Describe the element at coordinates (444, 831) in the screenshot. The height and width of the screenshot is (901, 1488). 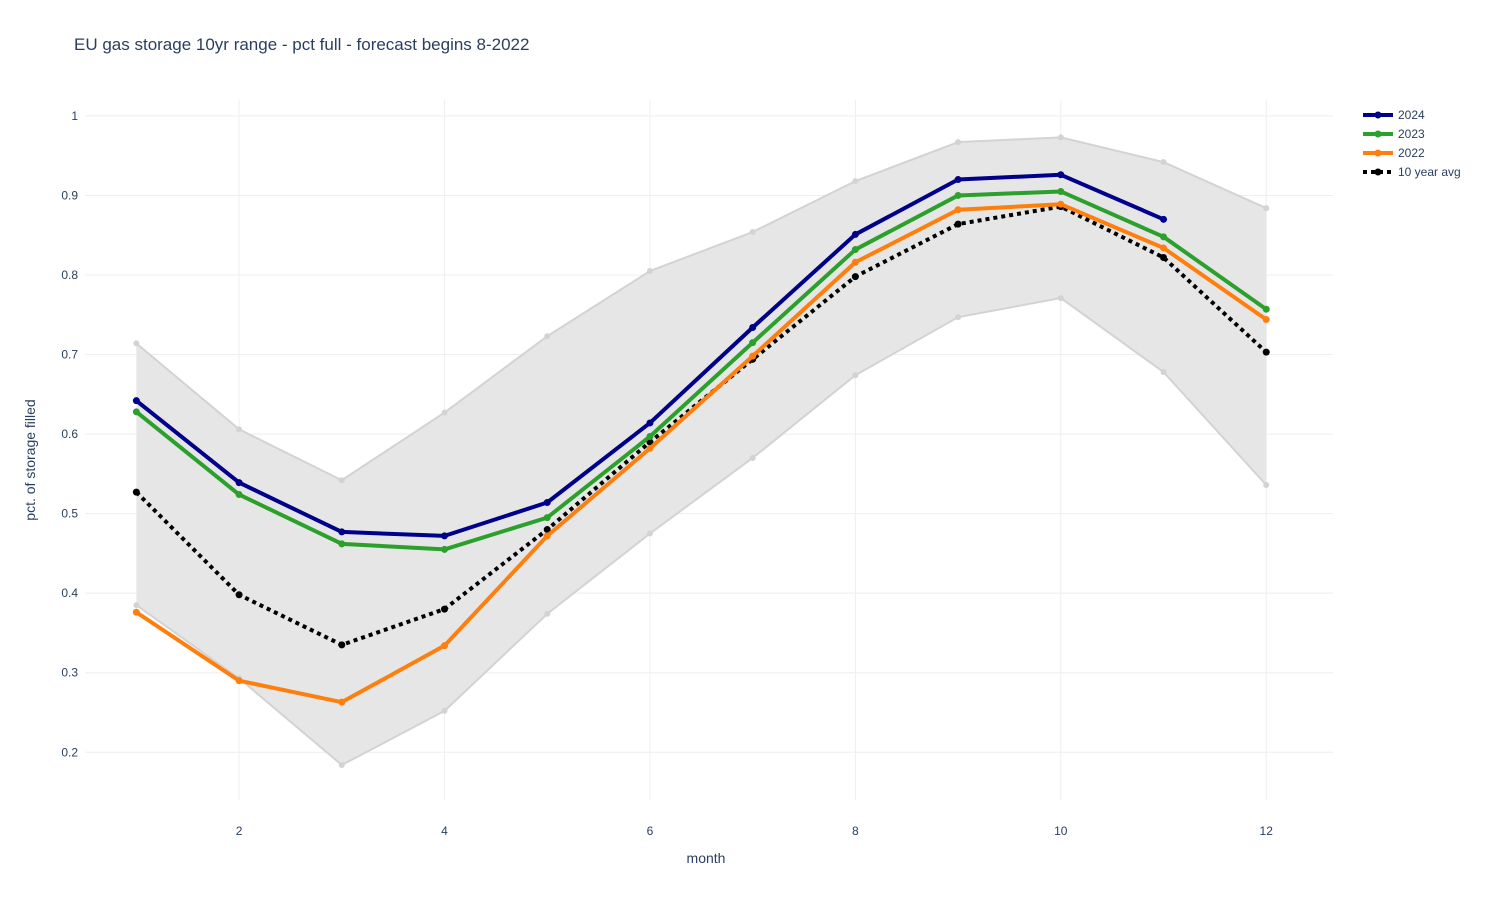
I see `x-tick-label: 4` at that location.